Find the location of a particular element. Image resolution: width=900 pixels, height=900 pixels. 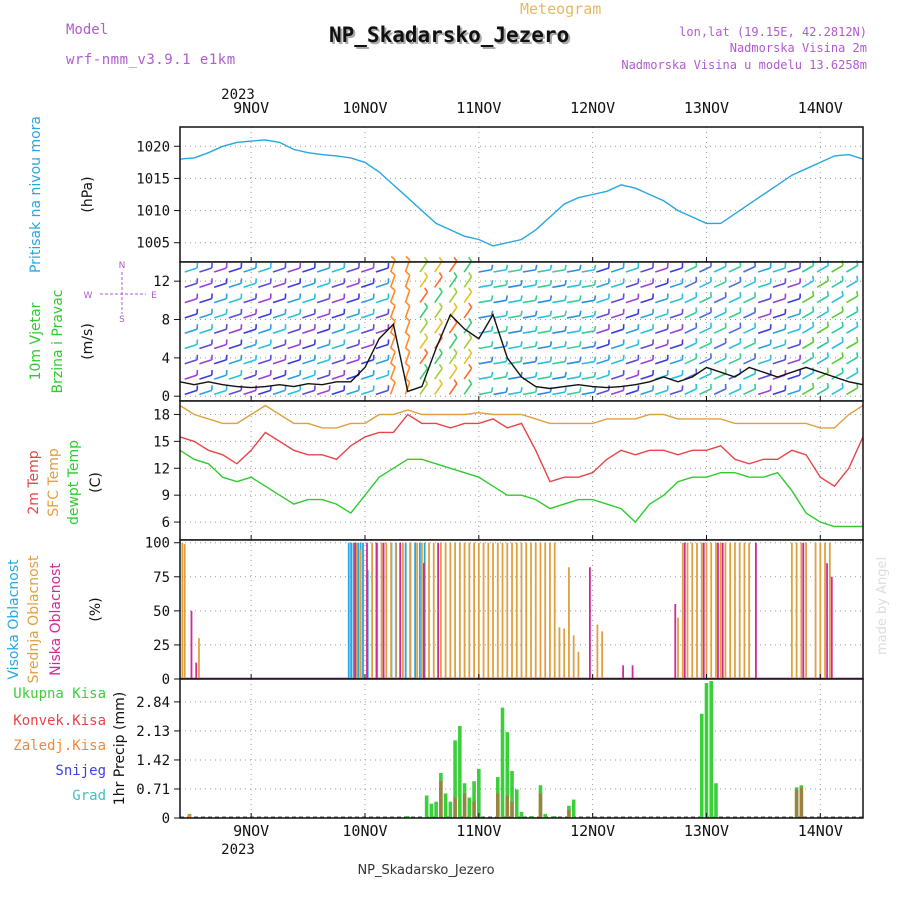

y-tick-label: 50 is located at coordinates (161, 612).